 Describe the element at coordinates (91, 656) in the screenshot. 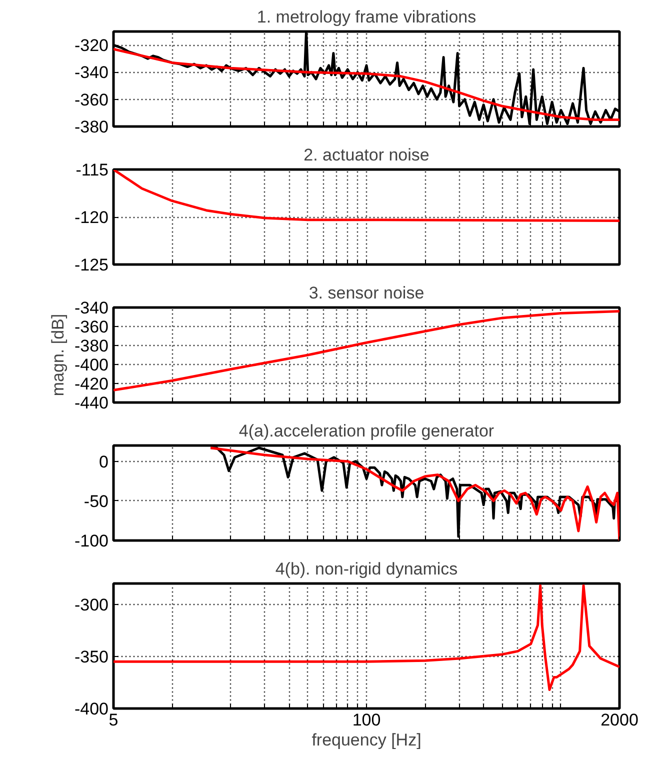

I see `y-tick-label: -350` at that location.